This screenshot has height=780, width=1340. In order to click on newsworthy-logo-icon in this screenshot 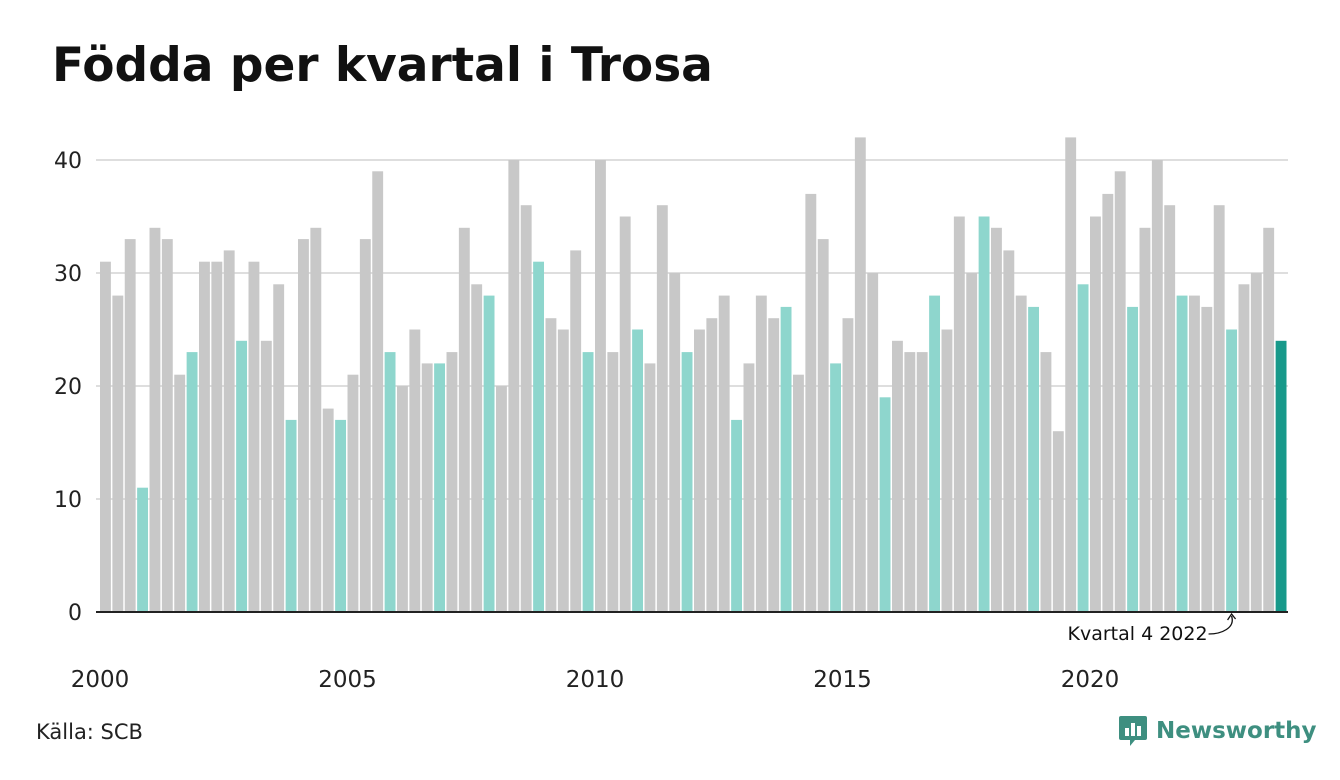, I will do `click(1133, 731)`.